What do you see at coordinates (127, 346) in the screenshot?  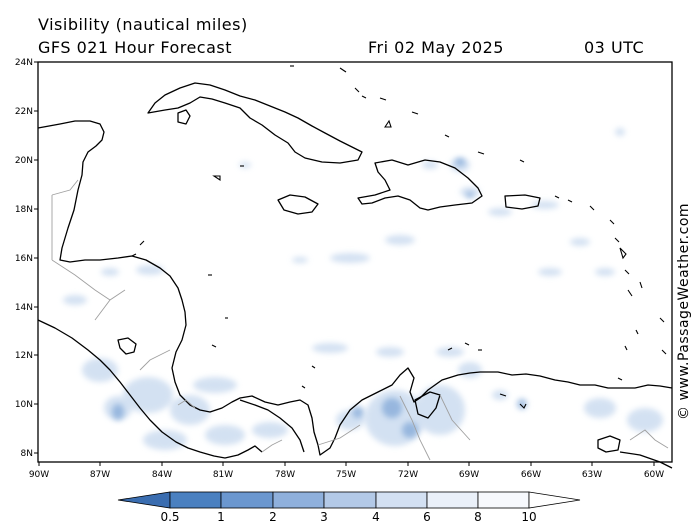 I see `lake-nicaragua` at bounding box center [127, 346].